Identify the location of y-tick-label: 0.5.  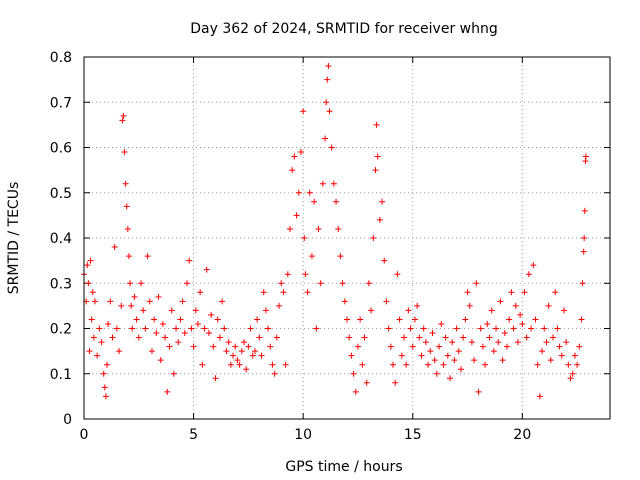
(61, 194).